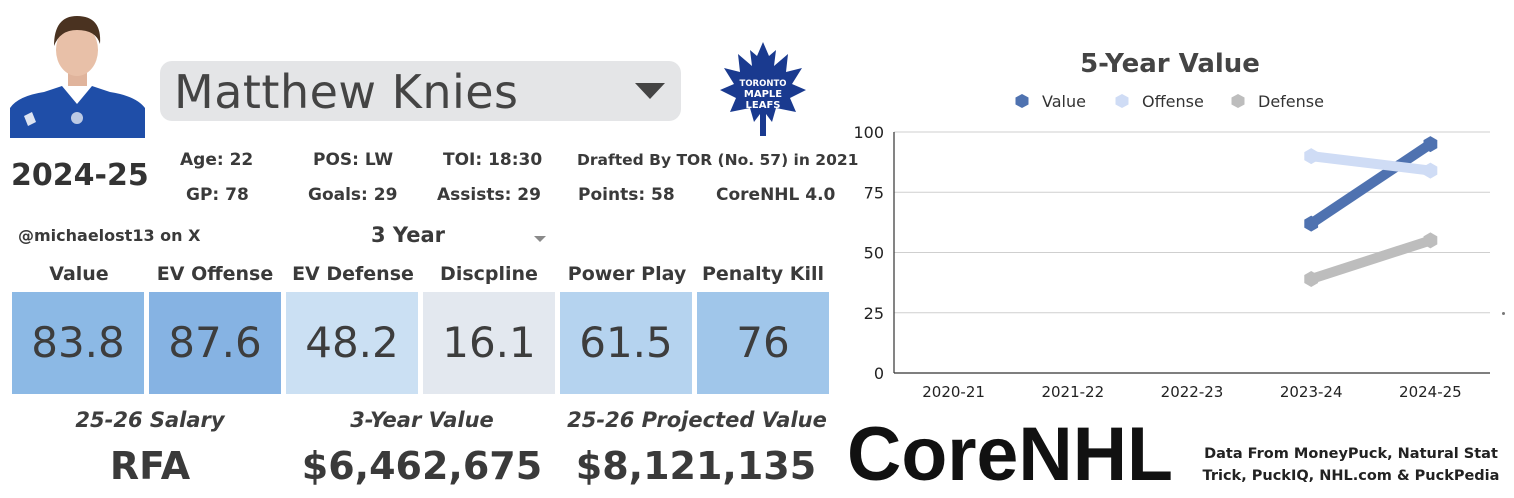 This screenshot has height=498, width=1514. I want to click on draft-info: Drafted By TOR (No. 57) in 2021, so click(718, 160).